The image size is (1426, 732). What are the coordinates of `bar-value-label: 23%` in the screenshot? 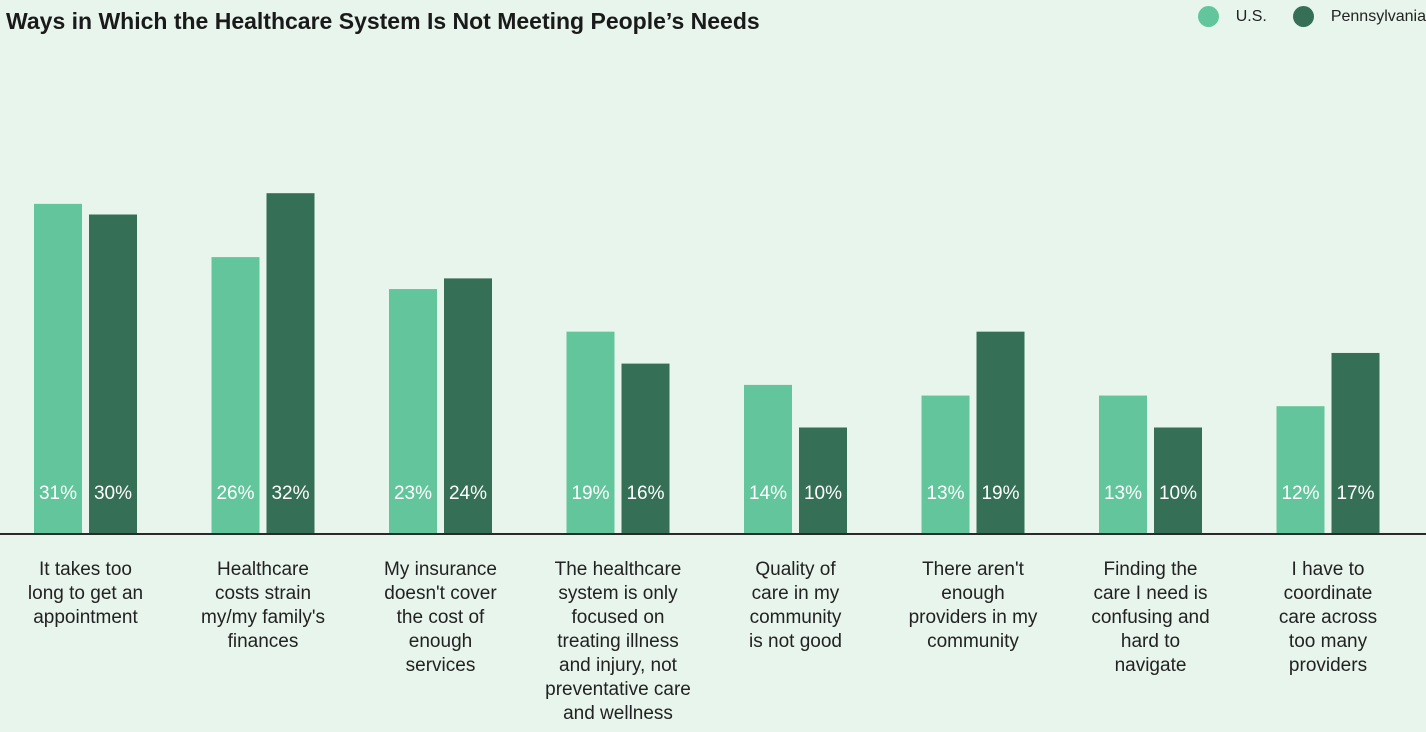 It's located at (413, 493).